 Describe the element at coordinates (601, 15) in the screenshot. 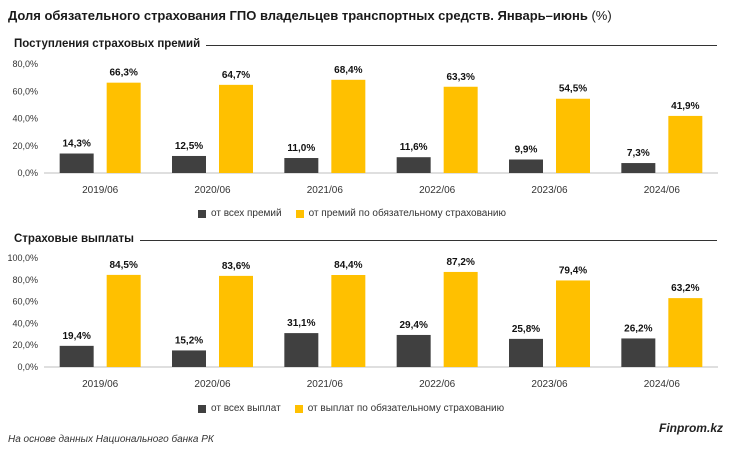

I see `chart-title-unit: (%)` at that location.